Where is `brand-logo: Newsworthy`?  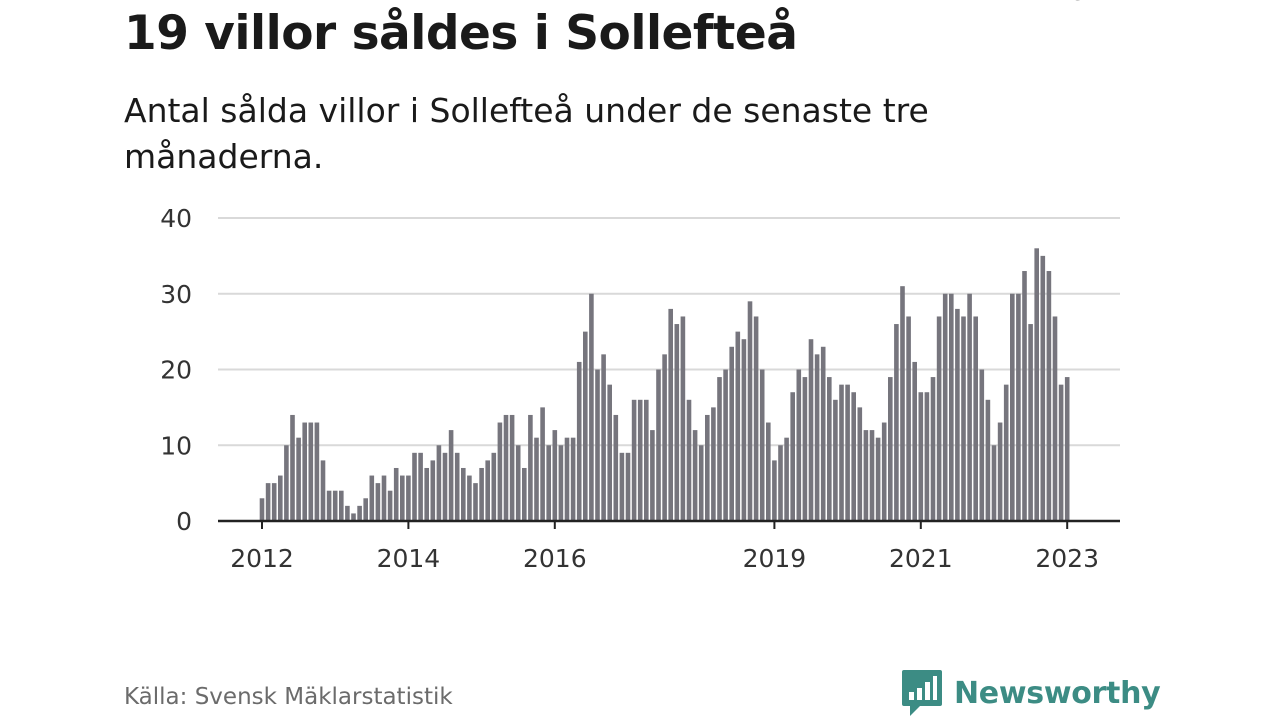 brand-logo: Newsworthy is located at coordinates (1030, 693).